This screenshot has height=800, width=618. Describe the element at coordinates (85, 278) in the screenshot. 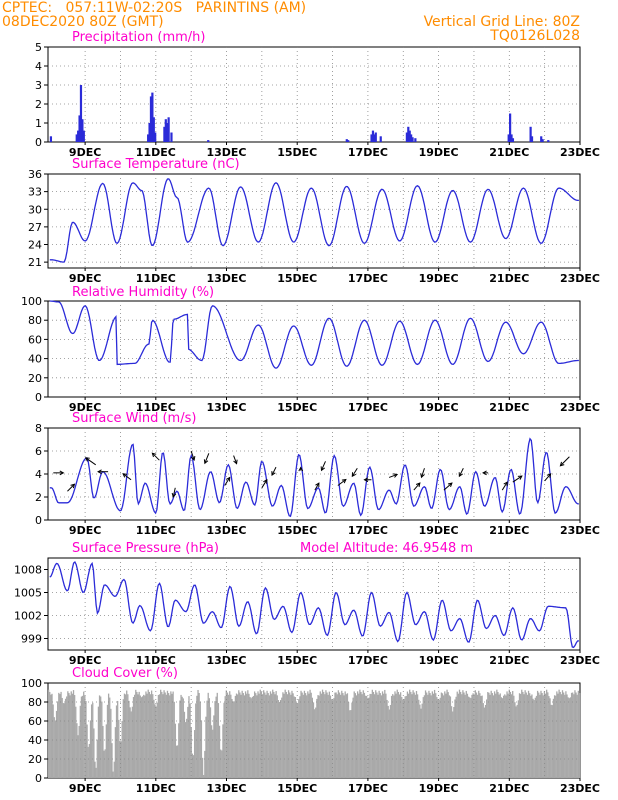

I see `x-tick-label: 9DEC` at that location.